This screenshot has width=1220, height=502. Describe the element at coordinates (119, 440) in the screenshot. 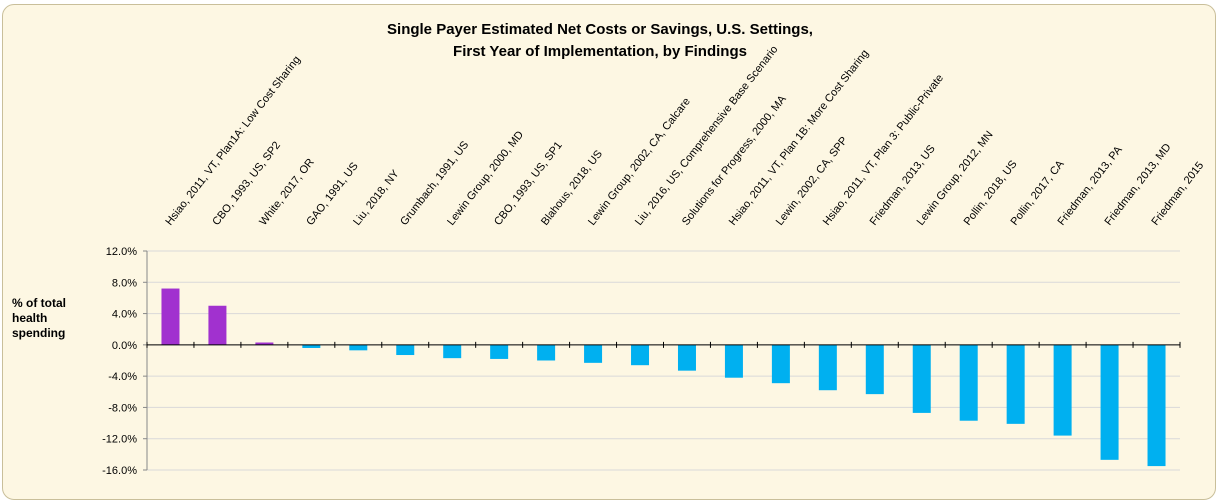

I see `y-tick-label: -12.0%` at that location.